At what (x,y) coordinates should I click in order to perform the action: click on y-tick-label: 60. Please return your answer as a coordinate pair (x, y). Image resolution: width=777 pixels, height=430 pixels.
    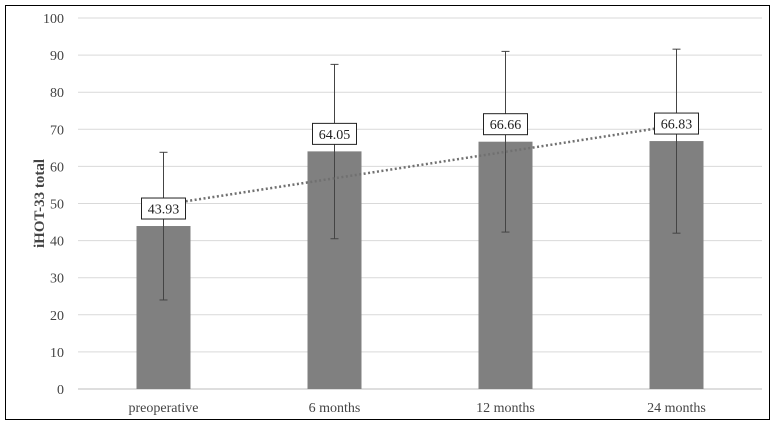
    Looking at the image, I should click on (57, 167).